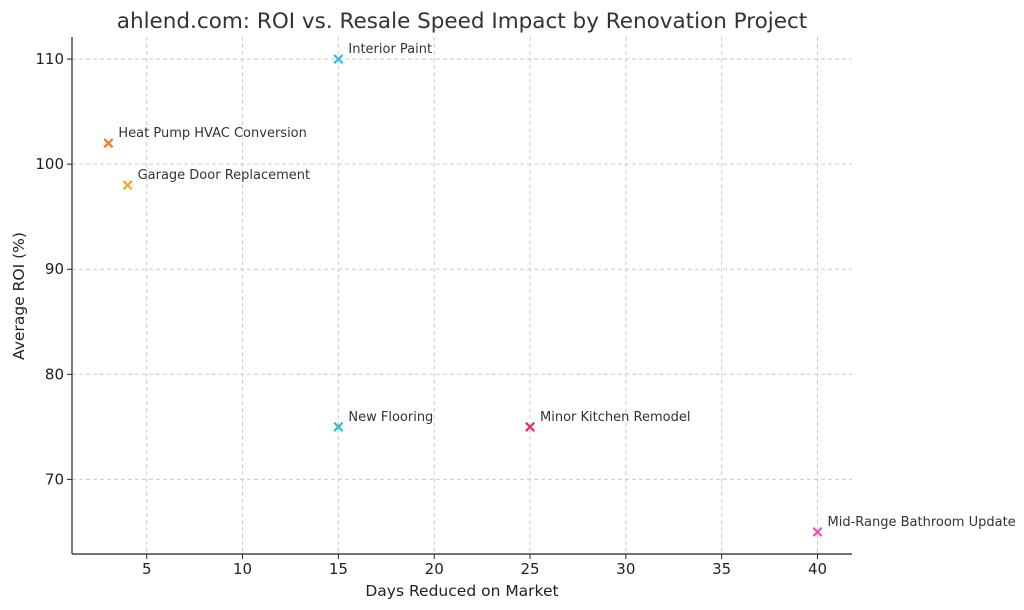  What do you see at coordinates (49, 164) in the screenshot?
I see `y-tick-label: 100` at bounding box center [49, 164].